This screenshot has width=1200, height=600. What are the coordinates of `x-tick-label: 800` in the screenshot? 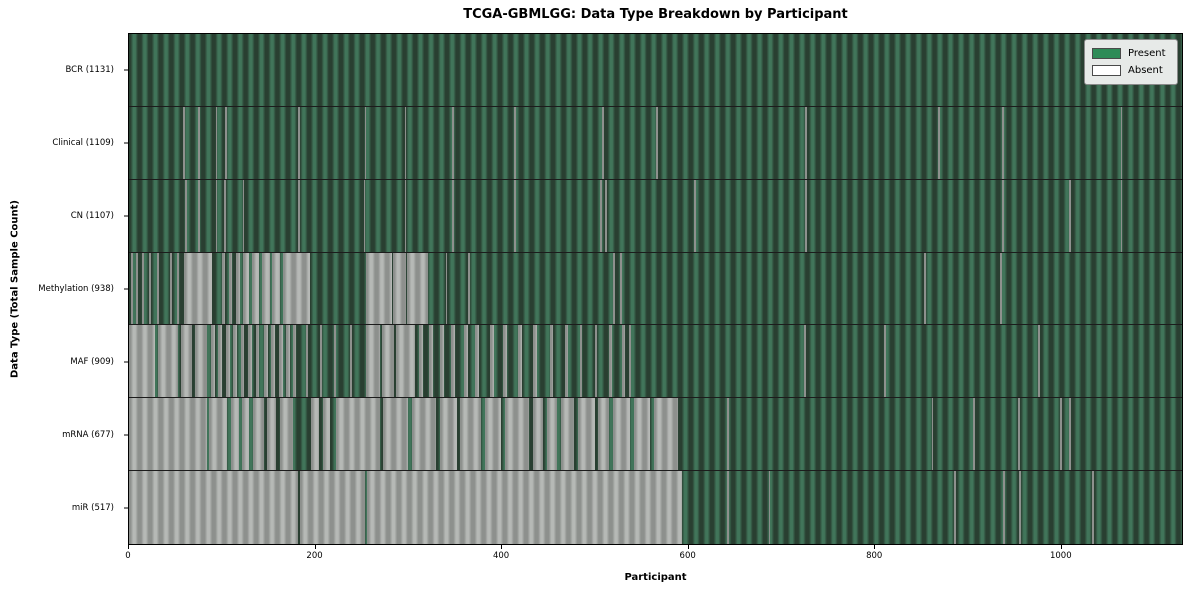 It's located at (874, 556).